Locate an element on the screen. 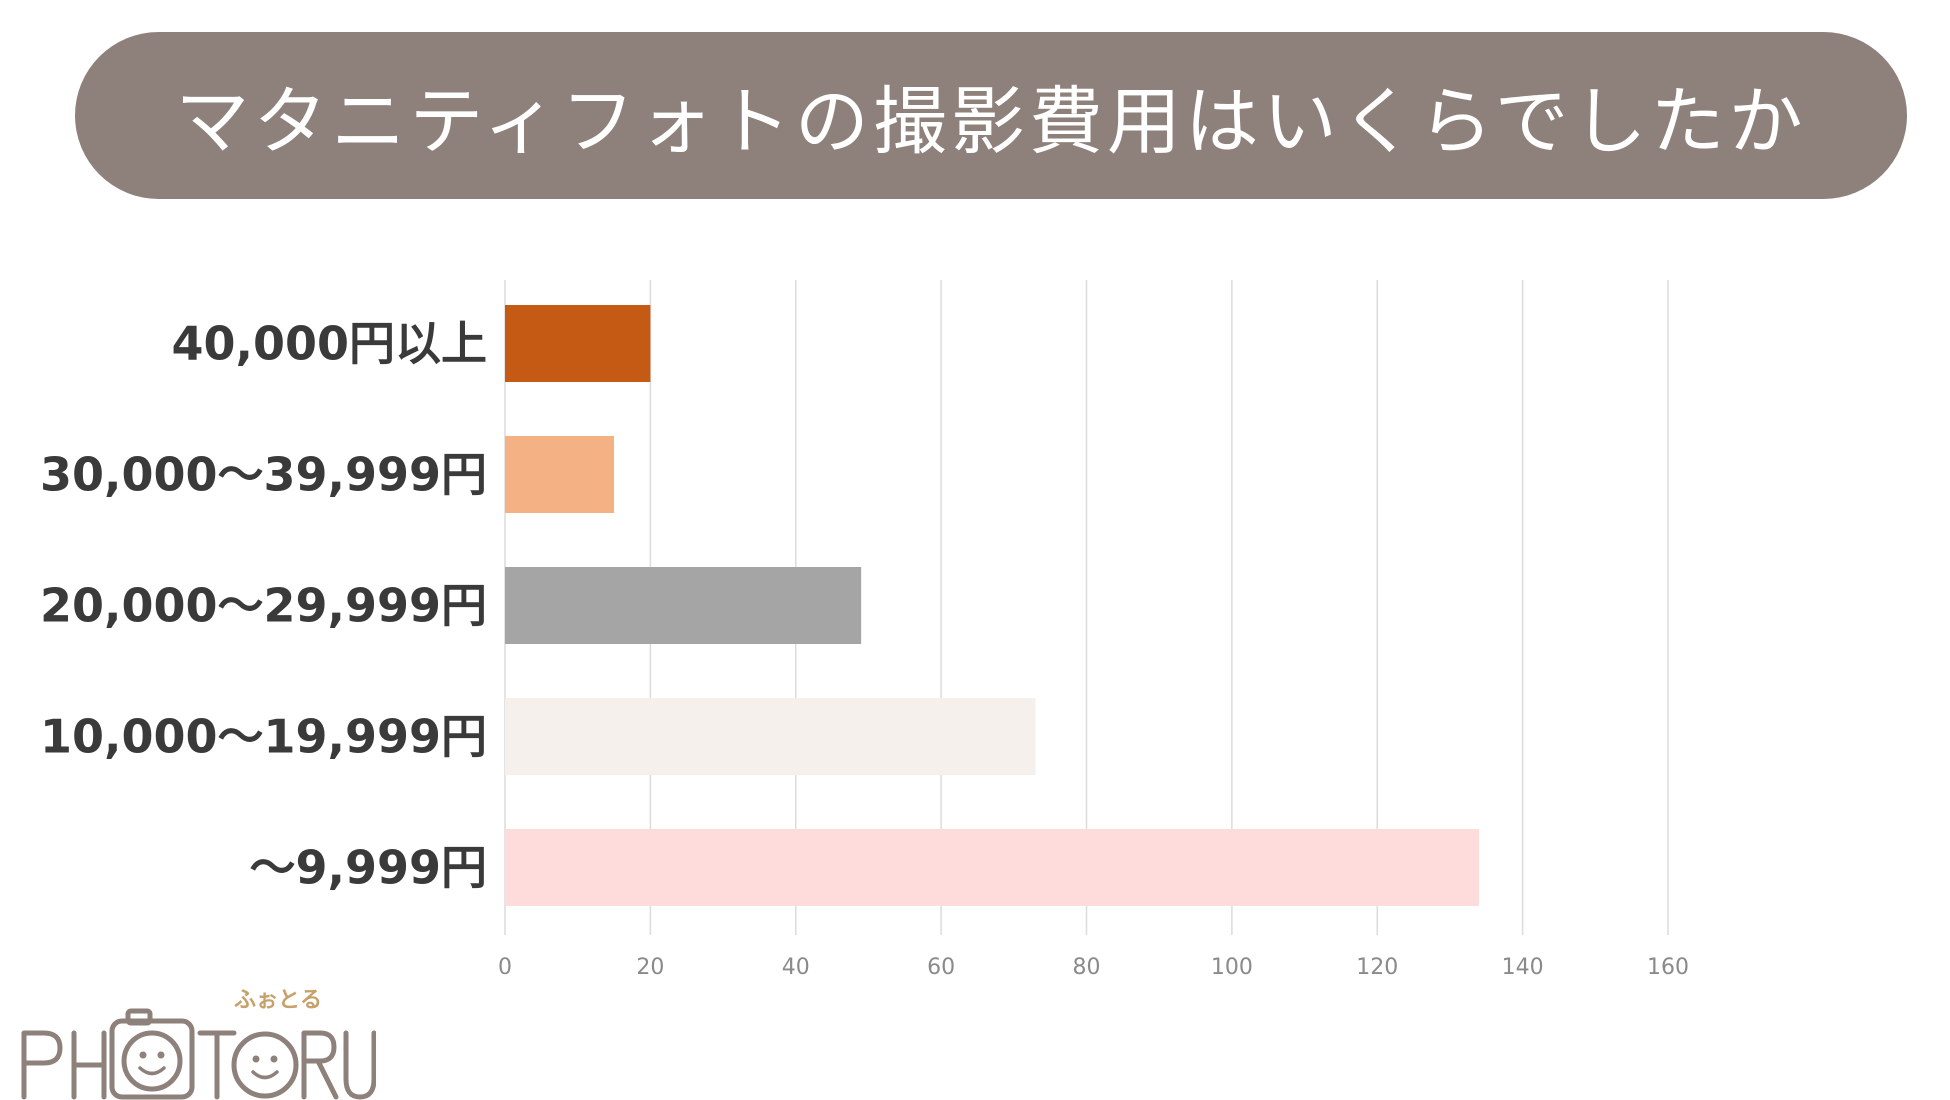 Image resolution: width=1950 pixels, height=1100 pixels. x-tick-label: 20 is located at coordinates (650, 967).